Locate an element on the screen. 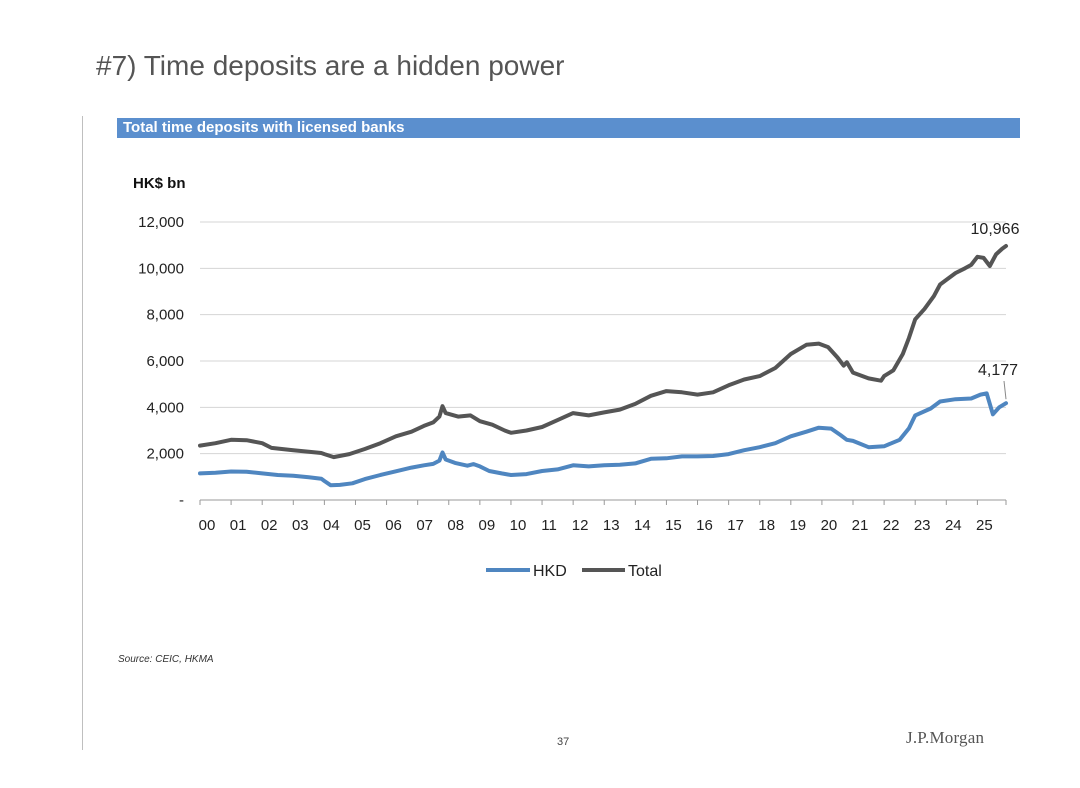  x-tick-label: 20 is located at coordinates (829, 525).